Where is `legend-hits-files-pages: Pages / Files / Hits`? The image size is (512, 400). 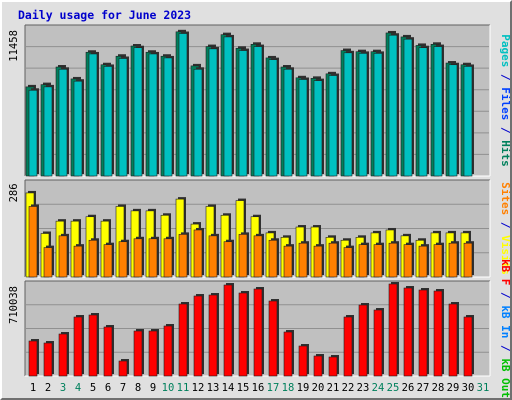 legend-hits-files-pages: Pages / Files / Hits is located at coordinates (504, 100).